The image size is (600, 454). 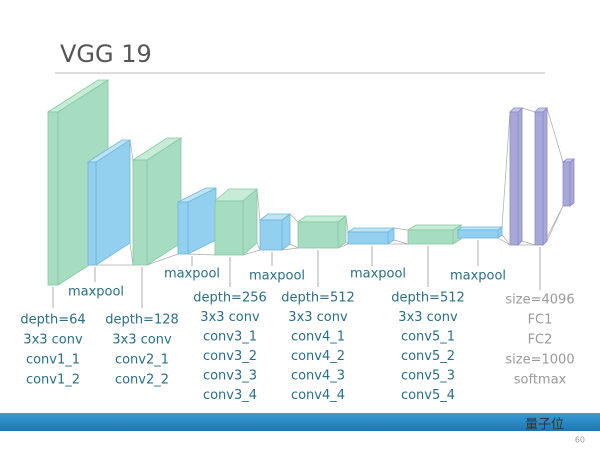 I want to click on layer-label: size=4096, so click(x=539, y=300).